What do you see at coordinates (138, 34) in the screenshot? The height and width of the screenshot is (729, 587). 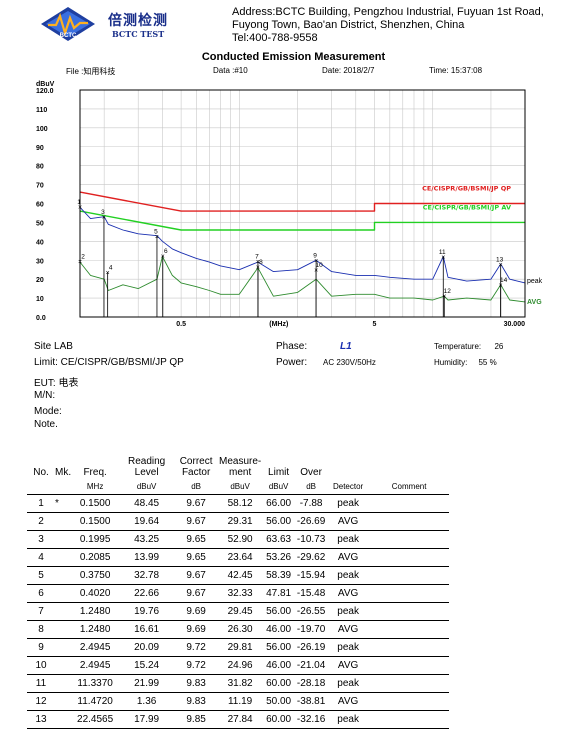 I see `logo-english-text: BCTC TEST` at bounding box center [138, 34].